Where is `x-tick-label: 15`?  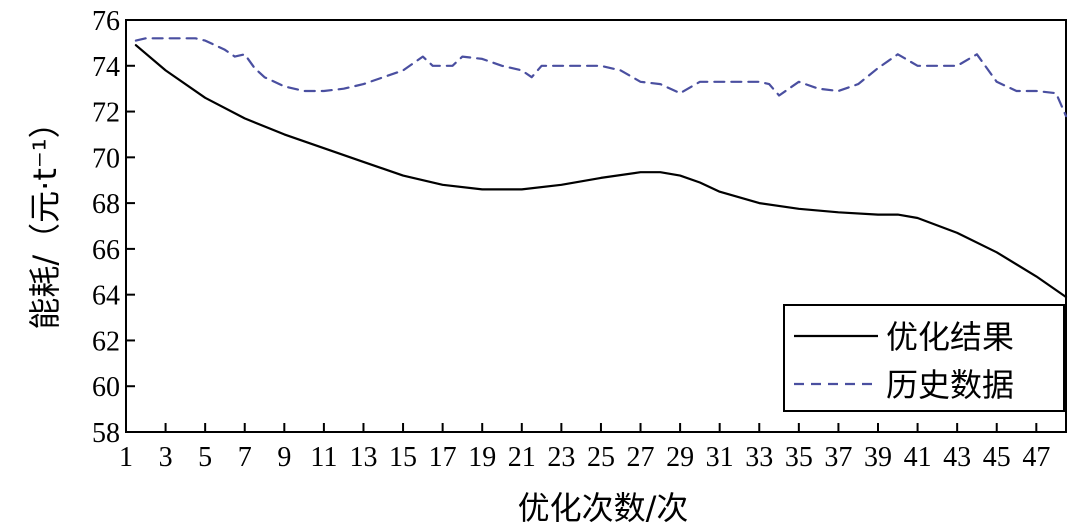
x-tick-label: 15 is located at coordinates (403, 457).